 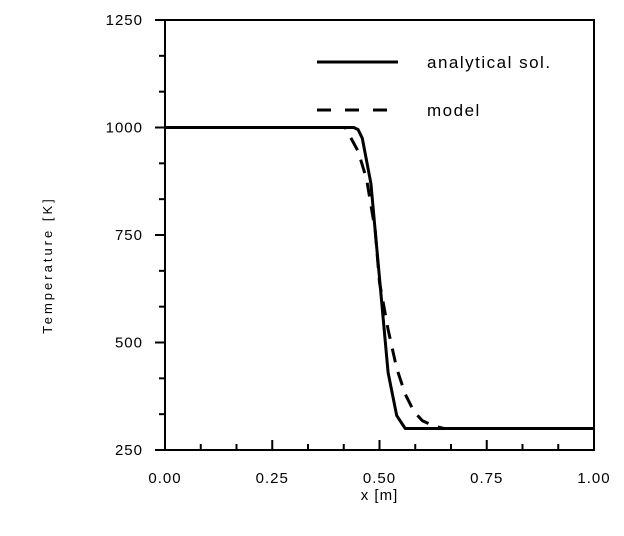 What do you see at coordinates (380, 495) in the screenshot?
I see `x-axis-title: x [m]` at bounding box center [380, 495].